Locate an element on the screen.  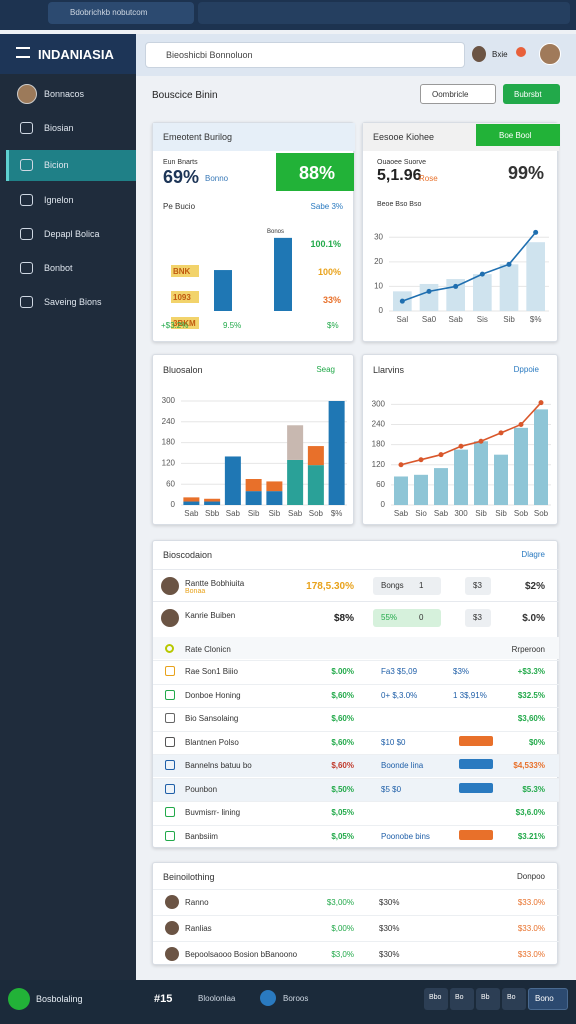
person-name: Rantte Bobhiuita is located at coordinates (215, 583).